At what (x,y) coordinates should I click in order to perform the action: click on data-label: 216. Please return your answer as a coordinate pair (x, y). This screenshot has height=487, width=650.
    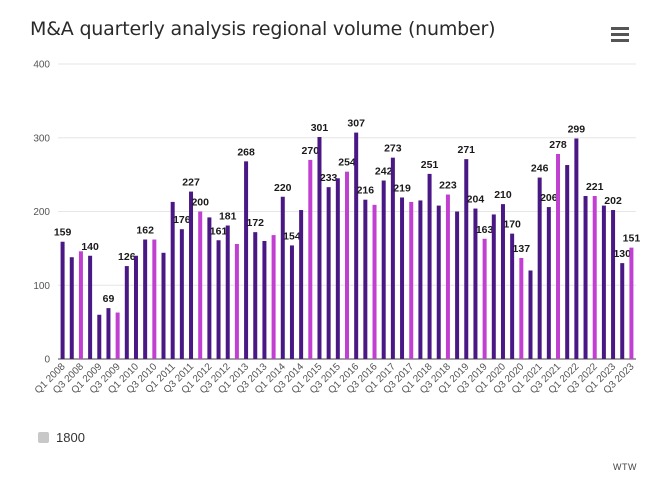
    Looking at the image, I should click on (366, 191).